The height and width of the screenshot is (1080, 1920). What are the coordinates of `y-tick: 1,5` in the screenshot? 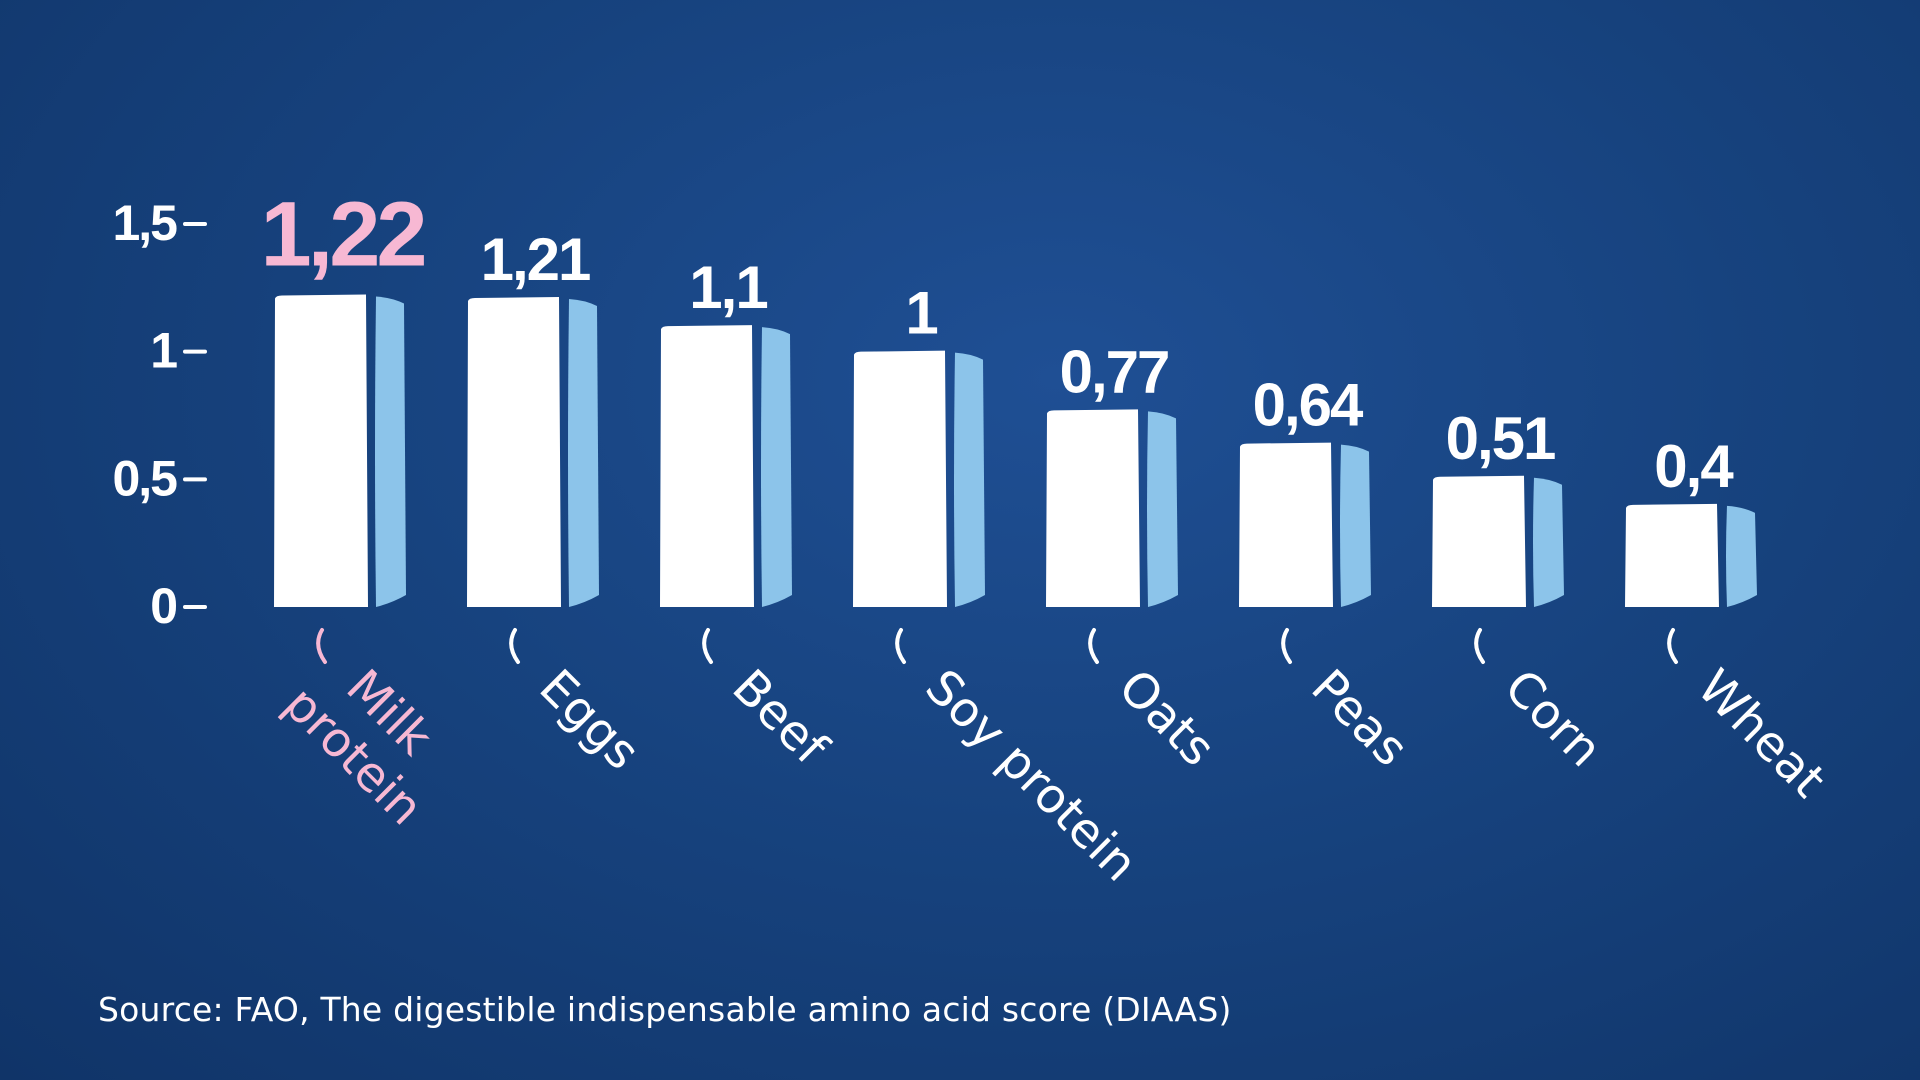 It's located at (159, 223).